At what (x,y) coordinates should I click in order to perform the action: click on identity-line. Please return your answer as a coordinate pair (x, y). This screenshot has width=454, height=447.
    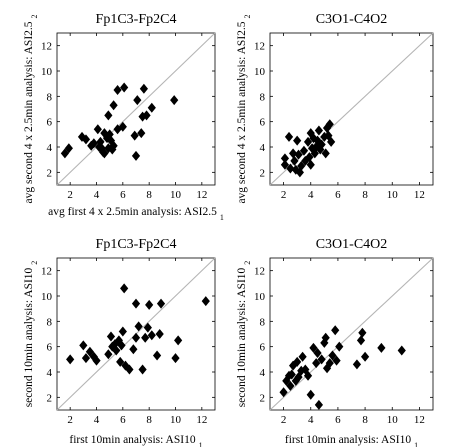
    Looking at the image, I should click on (351, 334).